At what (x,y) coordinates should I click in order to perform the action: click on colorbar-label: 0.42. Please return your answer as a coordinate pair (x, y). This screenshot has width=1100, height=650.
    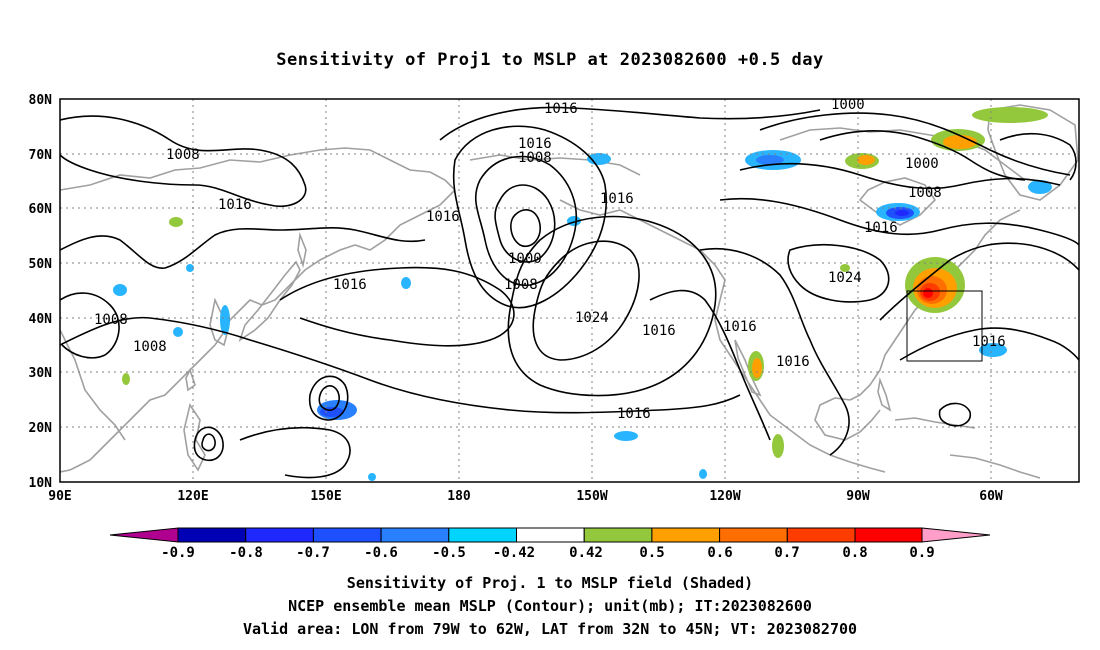
    Looking at the image, I should click on (586, 553).